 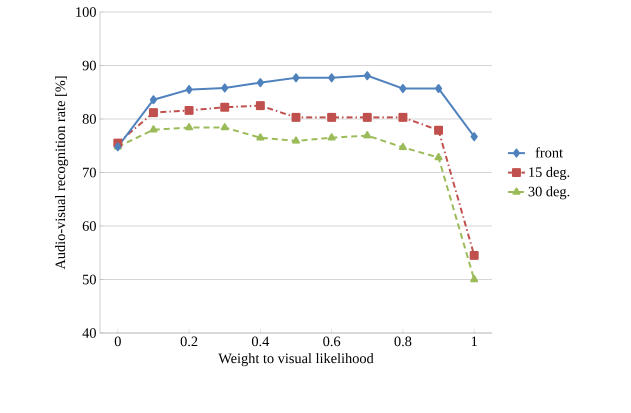 I want to click on legend-label: 15 deg., so click(x=549, y=173).